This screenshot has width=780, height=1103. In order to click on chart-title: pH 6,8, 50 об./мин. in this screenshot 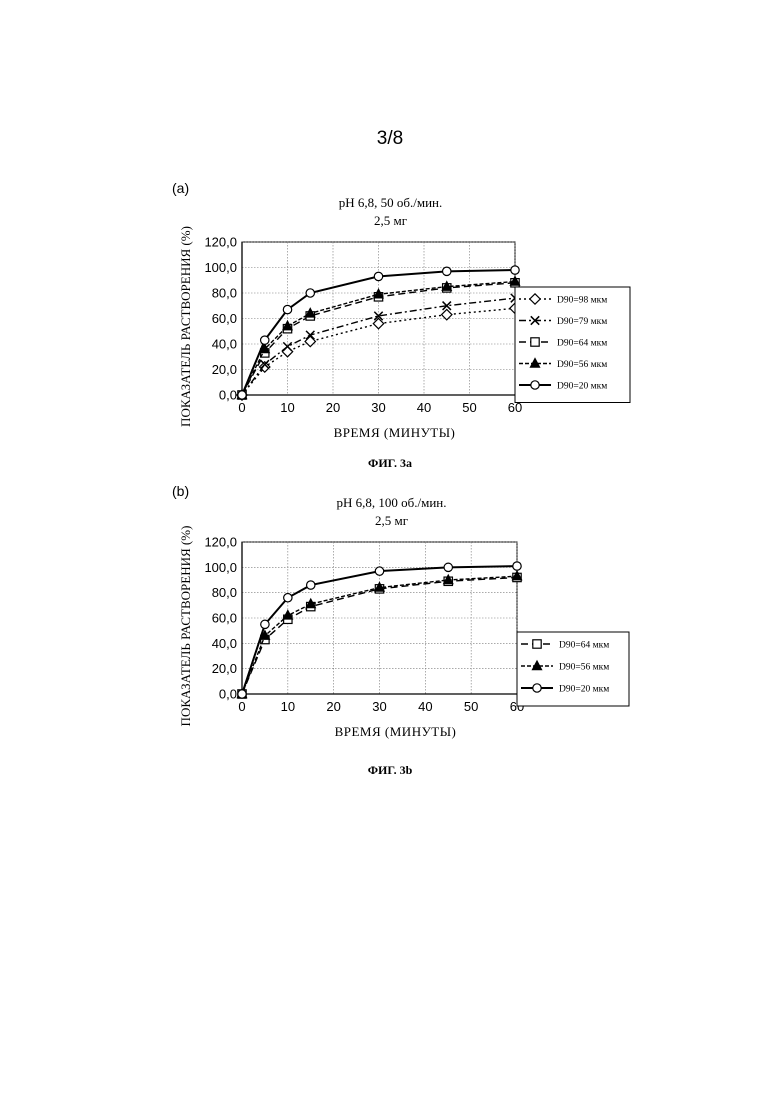, I will do `click(391, 202)`.